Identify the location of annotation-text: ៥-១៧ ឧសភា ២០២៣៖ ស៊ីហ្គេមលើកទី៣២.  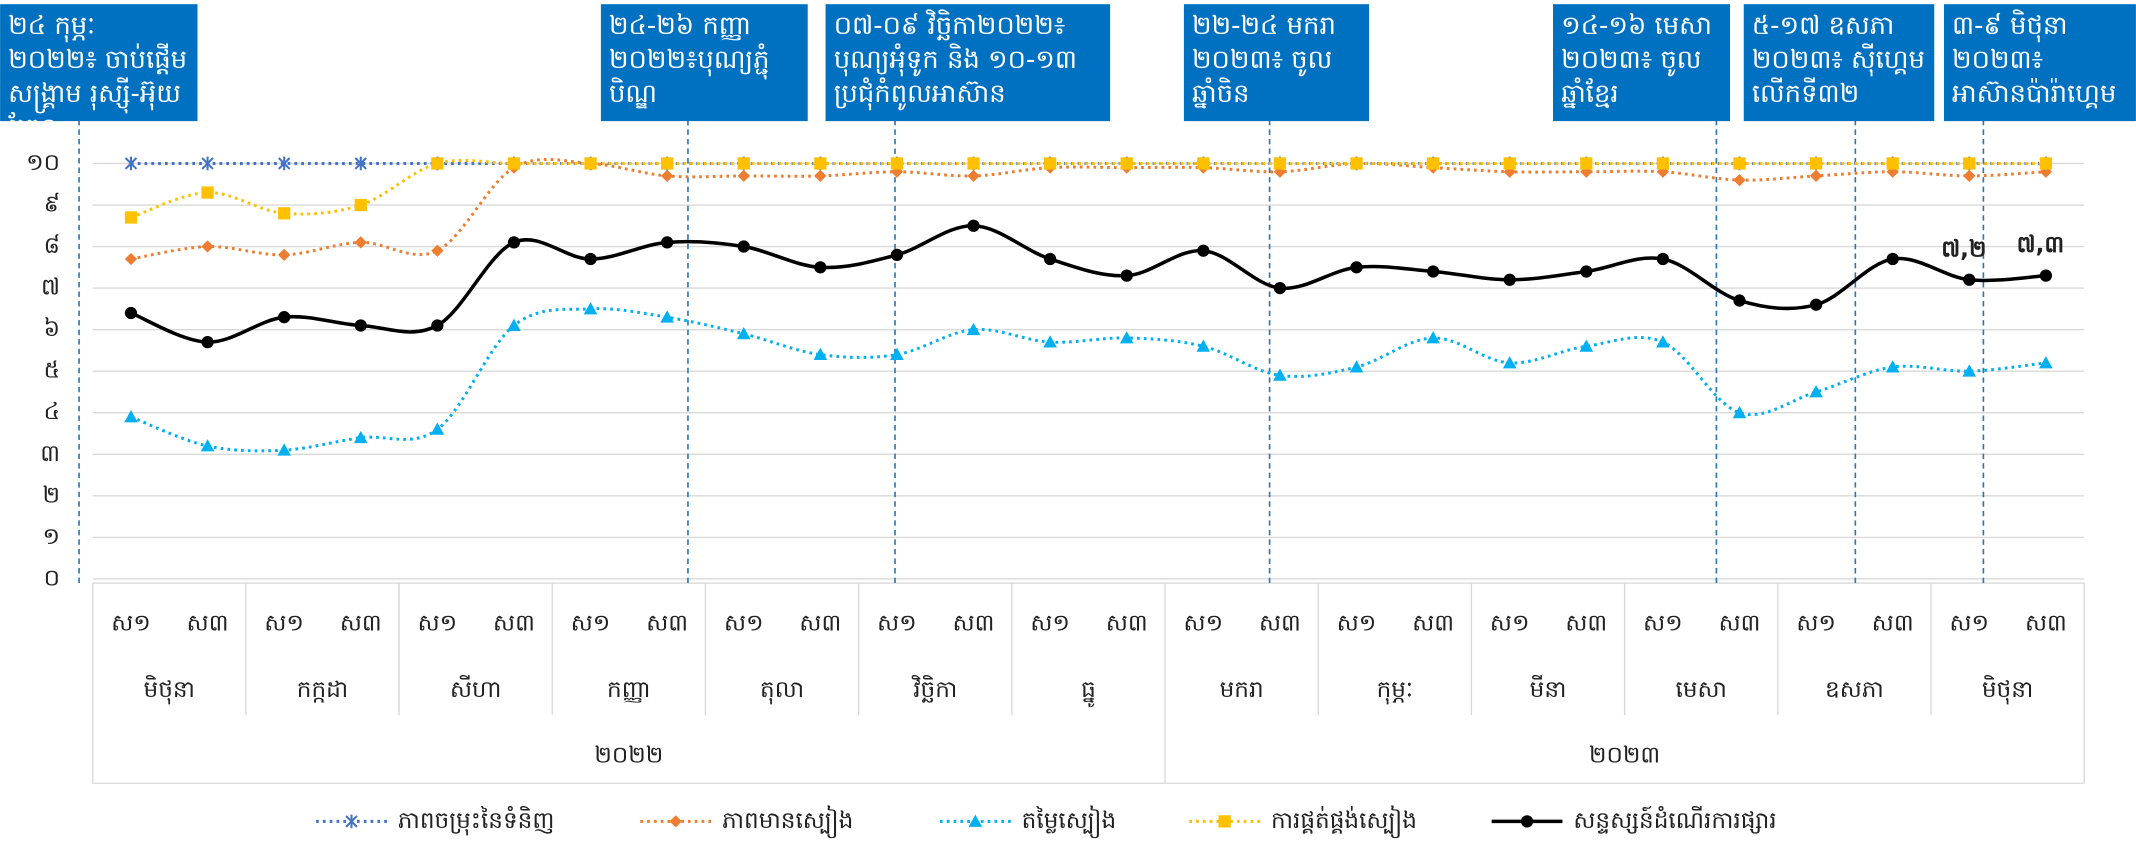
(1839, 63).